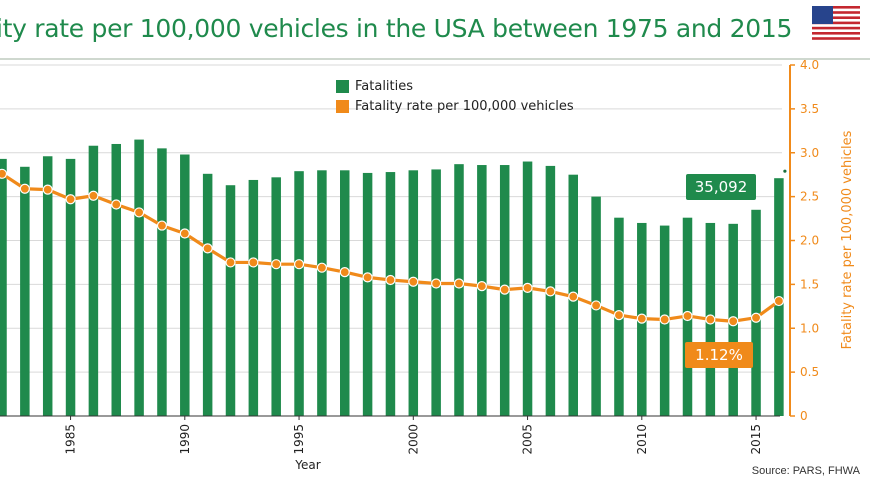  What do you see at coordinates (384, 86) in the screenshot?
I see `legend-label-fatalities: Fatalities` at bounding box center [384, 86].